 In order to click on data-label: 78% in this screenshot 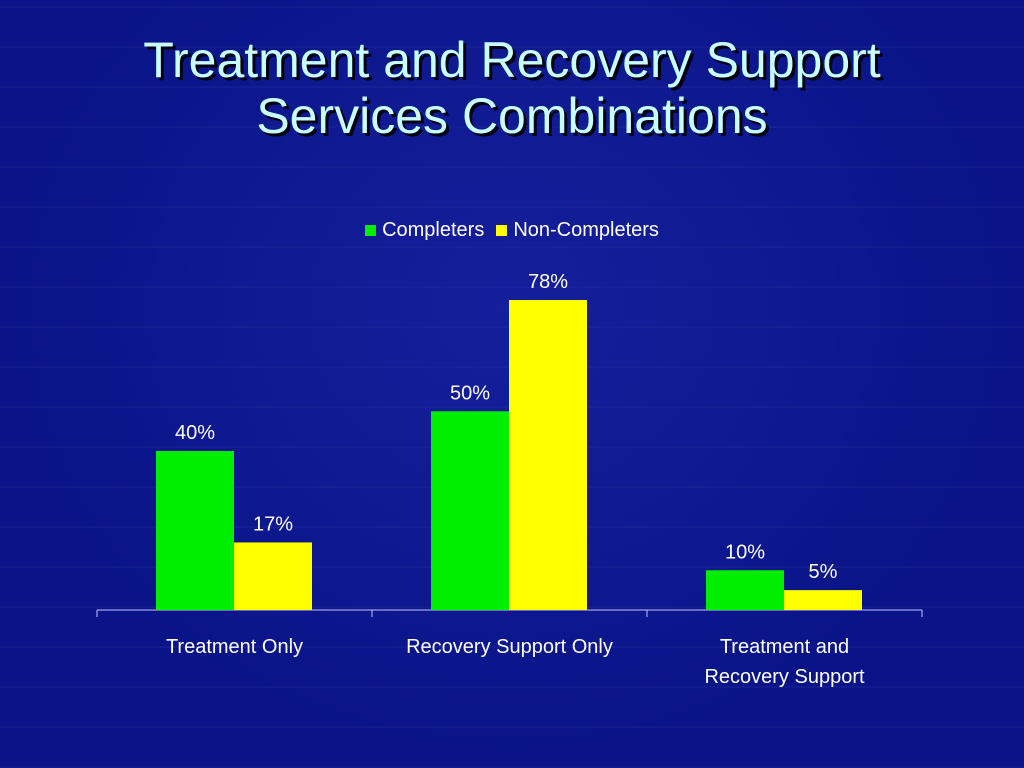, I will do `click(548, 282)`.